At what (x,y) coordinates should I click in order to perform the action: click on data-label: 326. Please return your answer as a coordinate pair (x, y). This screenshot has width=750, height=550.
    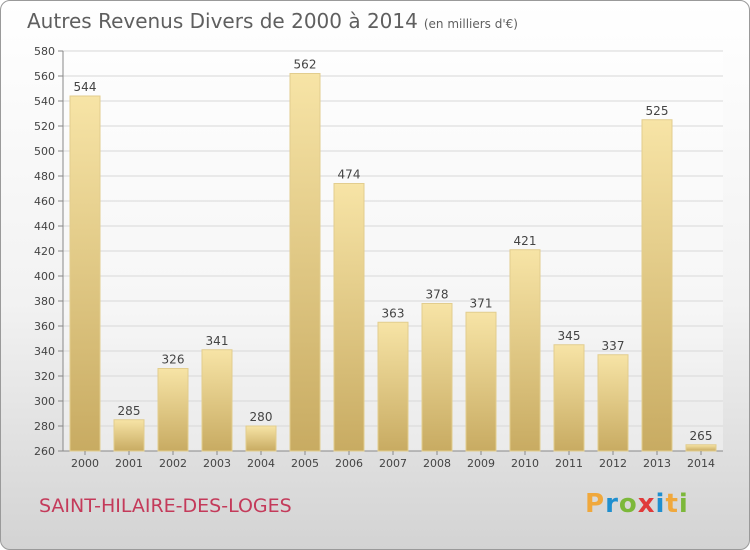
    Looking at the image, I should click on (173, 360).